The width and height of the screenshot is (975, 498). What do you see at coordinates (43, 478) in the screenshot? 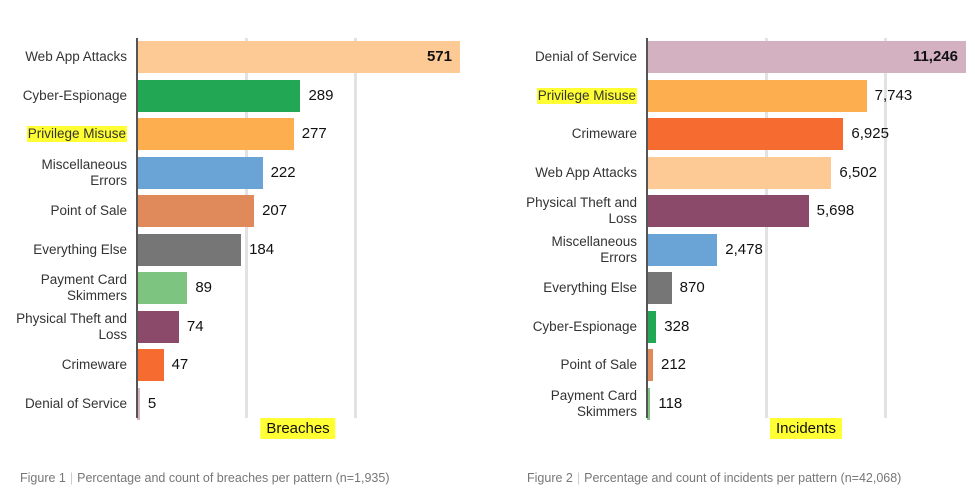
I see `caption-label: Figure 1` at bounding box center [43, 478].